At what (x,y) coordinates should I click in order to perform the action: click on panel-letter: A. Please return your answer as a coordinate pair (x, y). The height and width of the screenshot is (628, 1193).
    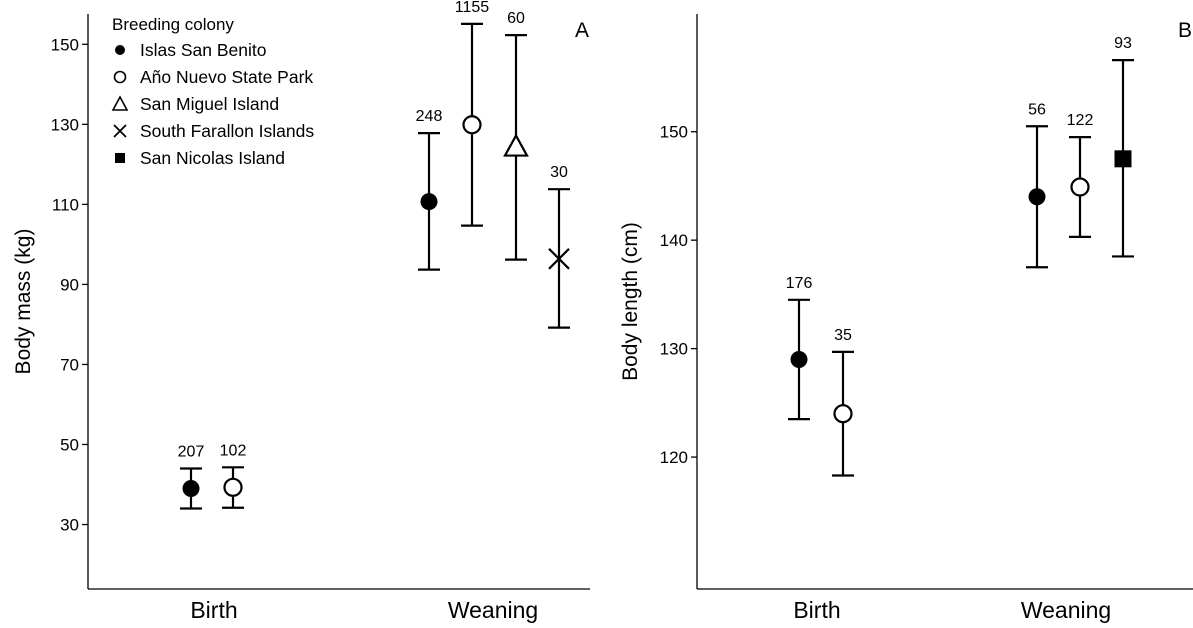
    Looking at the image, I should click on (582, 30).